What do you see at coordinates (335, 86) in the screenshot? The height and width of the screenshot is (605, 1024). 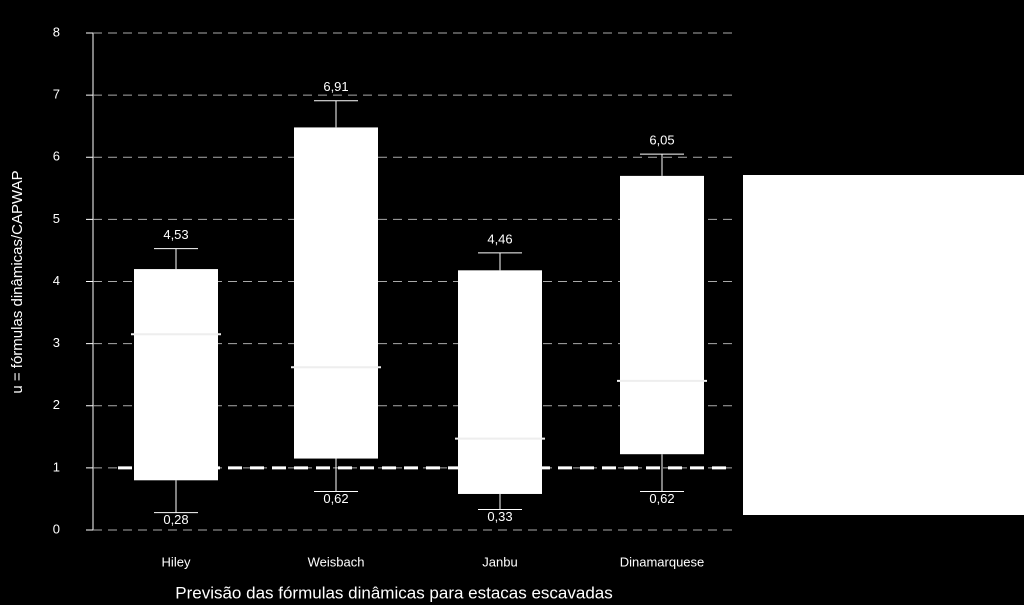 I see `max-label: 6,91` at bounding box center [335, 86].